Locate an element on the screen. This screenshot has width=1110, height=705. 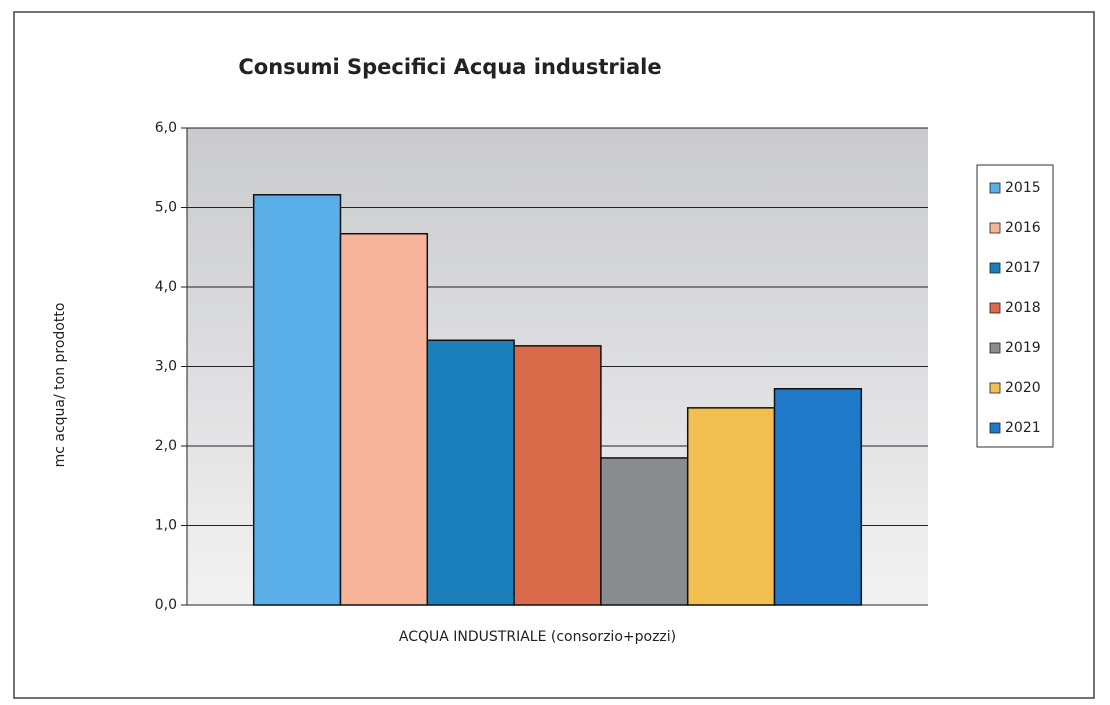
legend-label: 2016 is located at coordinates (1023, 228).